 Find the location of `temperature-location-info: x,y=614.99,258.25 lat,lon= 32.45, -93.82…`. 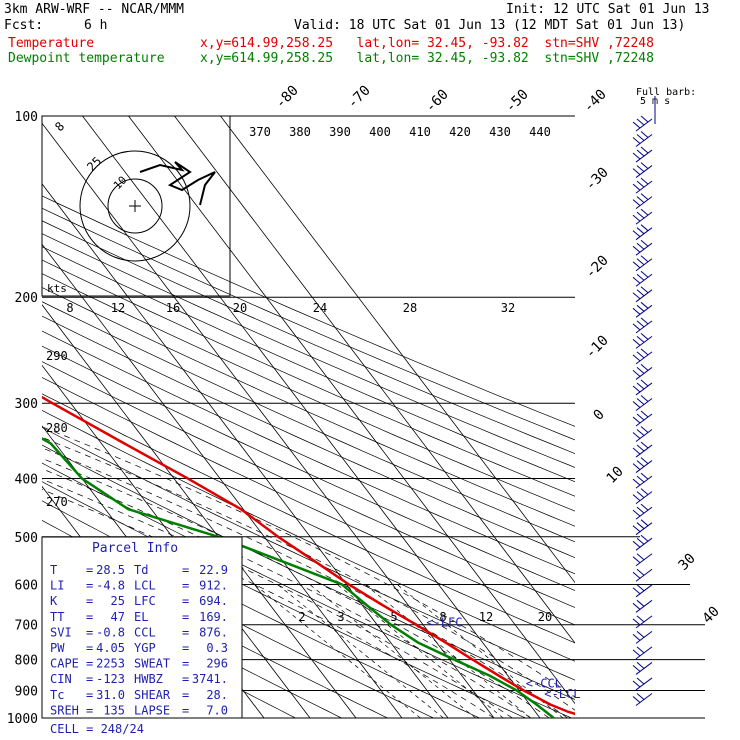

temperature-location-info: x,y=614.99,258.25 lat,lon= 32.45, -93.82… is located at coordinates (427, 43).